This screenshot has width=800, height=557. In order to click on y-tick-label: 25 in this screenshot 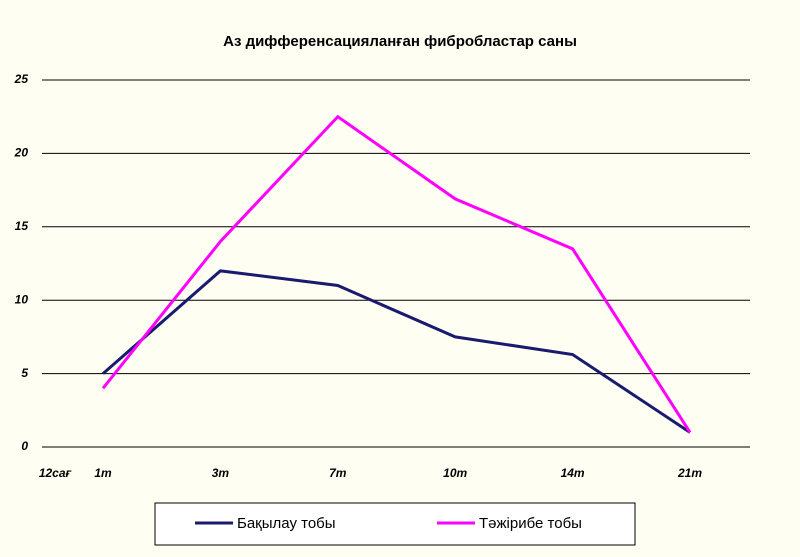, I will do `click(21, 79)`.